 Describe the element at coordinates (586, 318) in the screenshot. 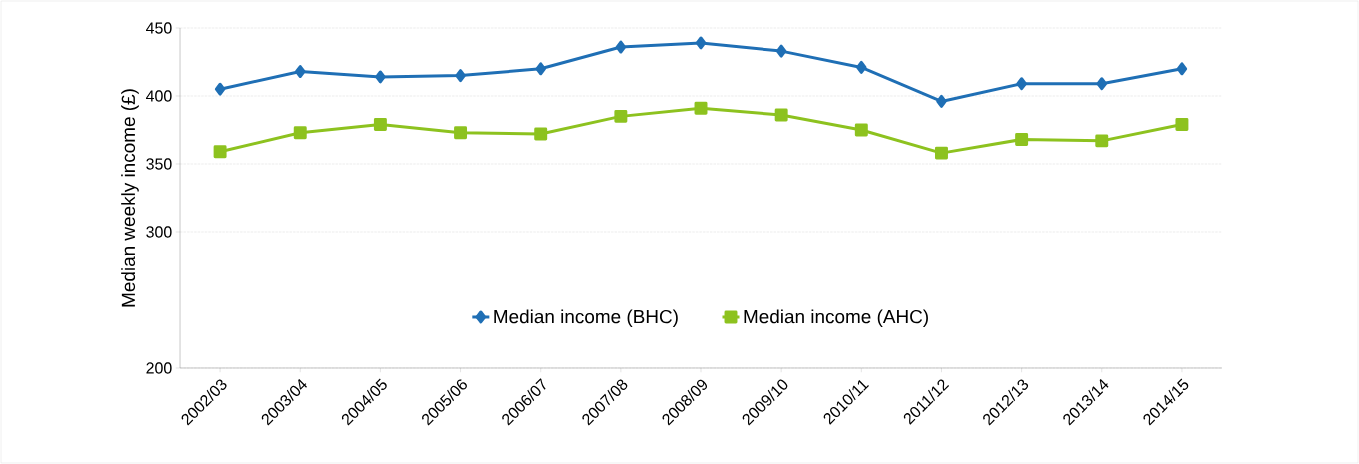

I see `legend-label: Median income (BHC)` at that location.